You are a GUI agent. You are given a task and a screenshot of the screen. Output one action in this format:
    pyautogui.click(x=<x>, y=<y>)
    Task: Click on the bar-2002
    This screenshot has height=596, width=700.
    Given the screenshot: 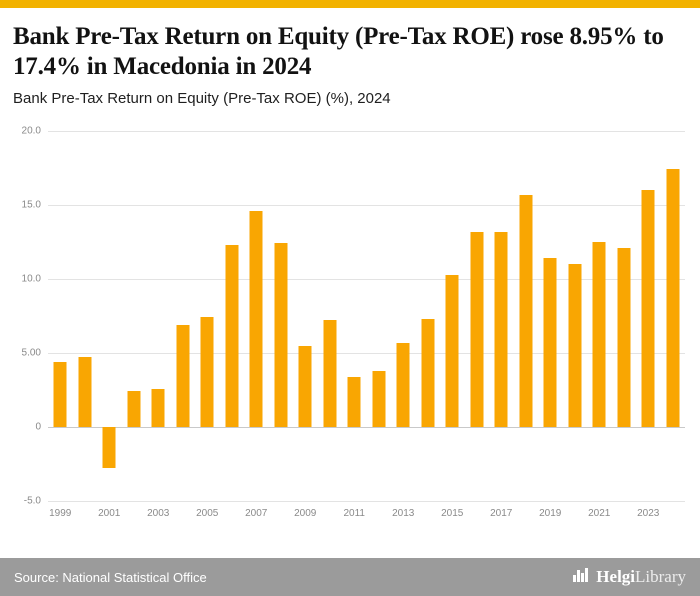 What is the action you would take?
    pyautogui.click(x=134, y=409)
    